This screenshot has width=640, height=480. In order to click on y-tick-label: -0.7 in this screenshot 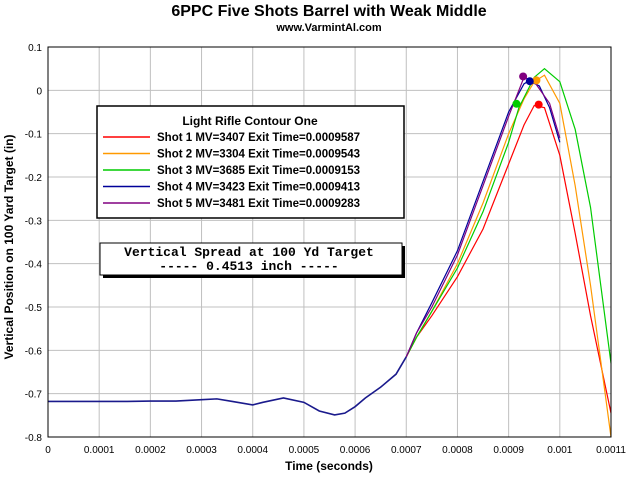, I will do `click(34, 395)`.